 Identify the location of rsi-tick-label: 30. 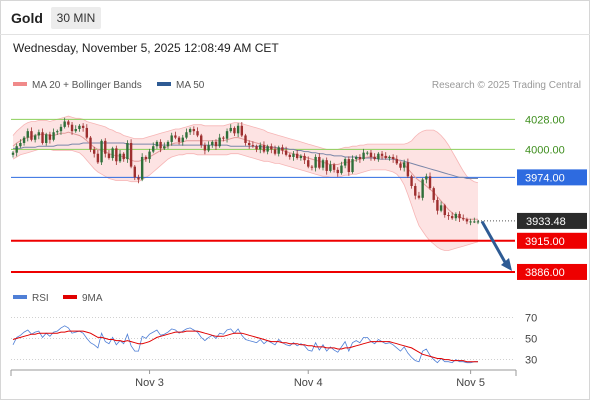
(531, 361).